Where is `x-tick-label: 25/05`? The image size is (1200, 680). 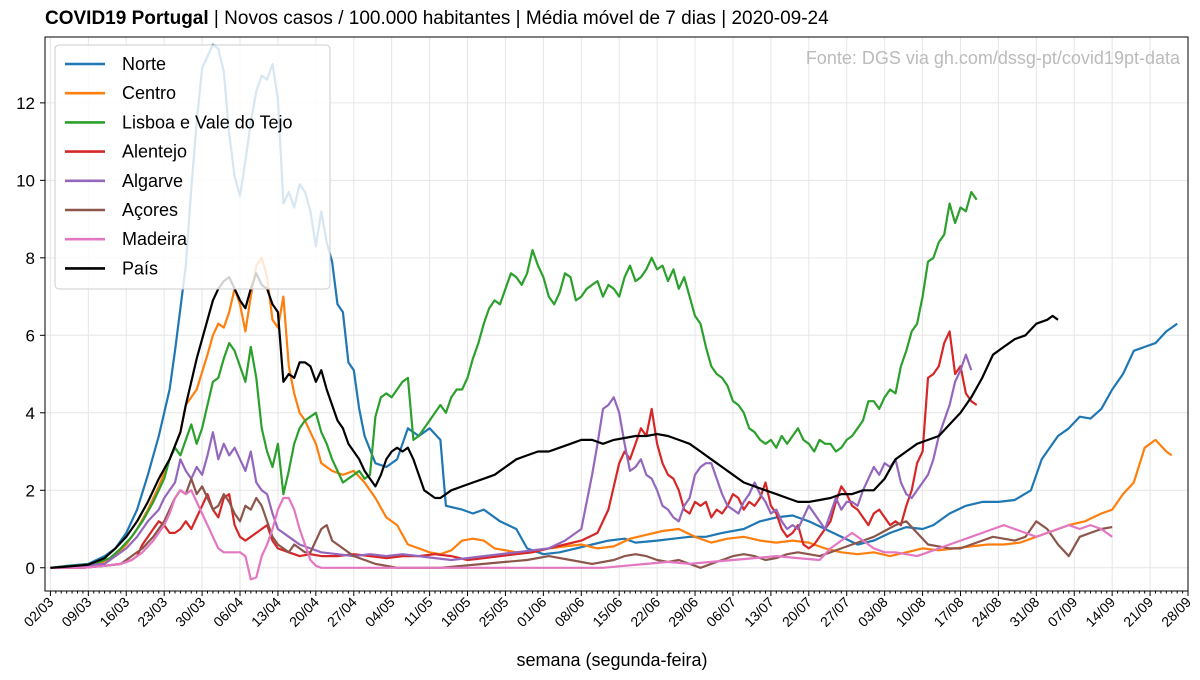
x-tick-label: 25/05 is located at coordinates (493, 612).